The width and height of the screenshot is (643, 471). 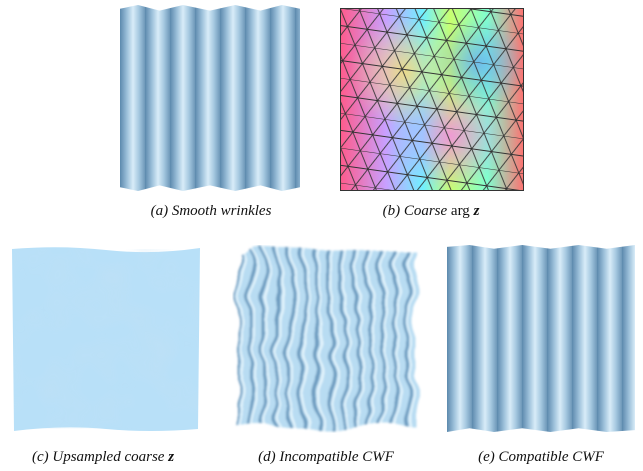 I want to click on caption: (e) Compatible CWF, so click(x=541, y=457).